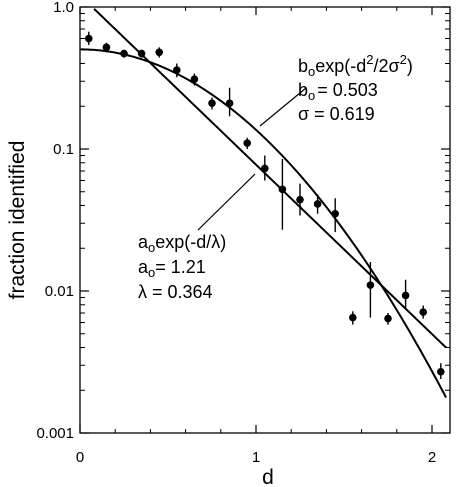  Describe the element at coordinates (355, 65) in the screenshot. I see `gauss-formula: boexp(-d2/2σ2)` at that location.